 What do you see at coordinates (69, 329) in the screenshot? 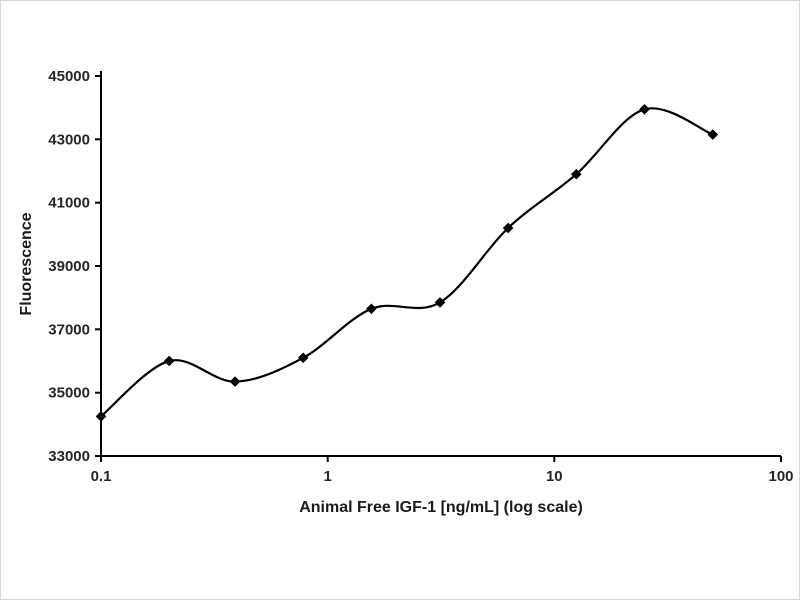
I see `y-tick-label: 37000` at bounding box center [69, 329].